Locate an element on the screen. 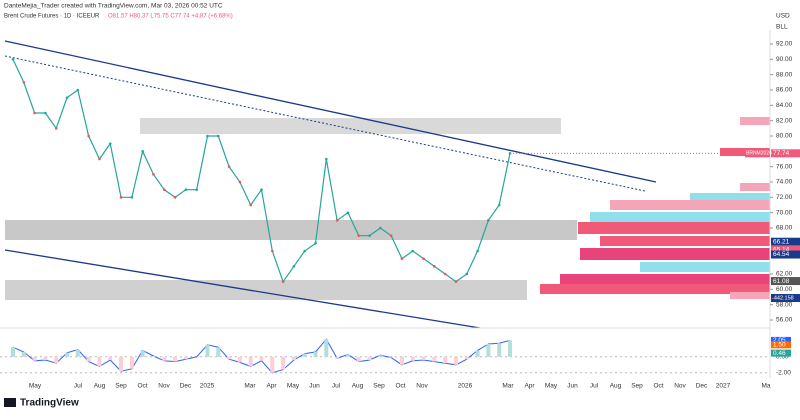 Image resolution: width=800 pixels, height=420 pixels. price-tag-label: 66.21 is located at coordinates (781, 241).